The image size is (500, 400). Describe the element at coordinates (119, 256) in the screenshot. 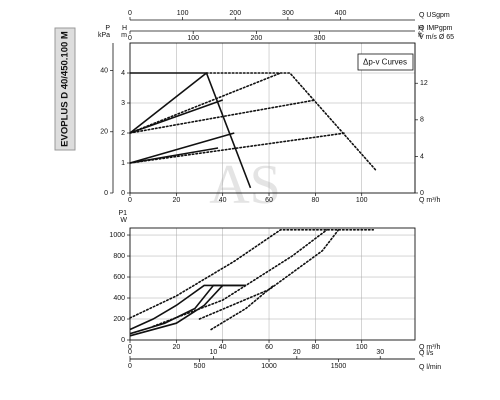

I see `tick-label: 800` at that location.